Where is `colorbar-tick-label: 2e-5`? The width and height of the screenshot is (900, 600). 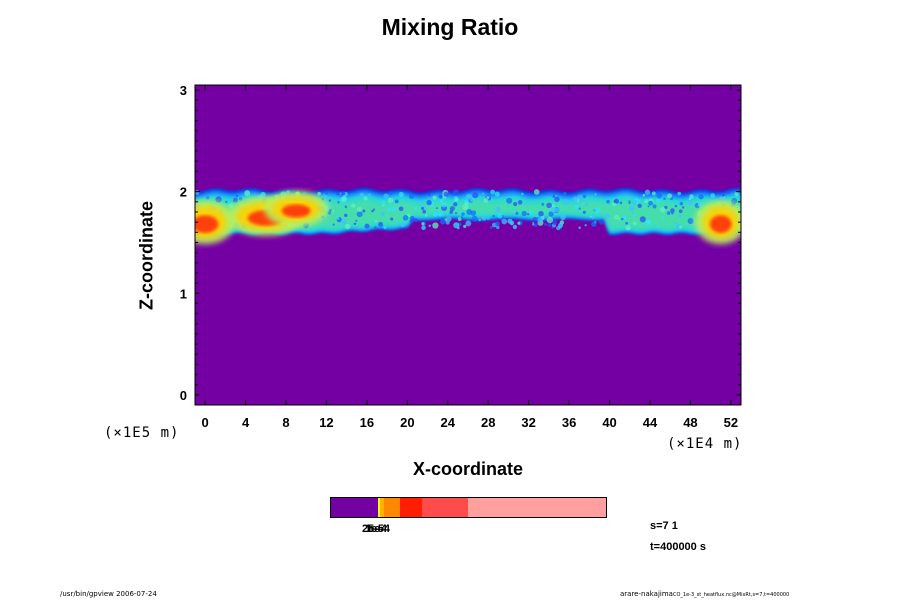 colorbar-tick-label: 2e-5 is located at coordinates (373, 529).